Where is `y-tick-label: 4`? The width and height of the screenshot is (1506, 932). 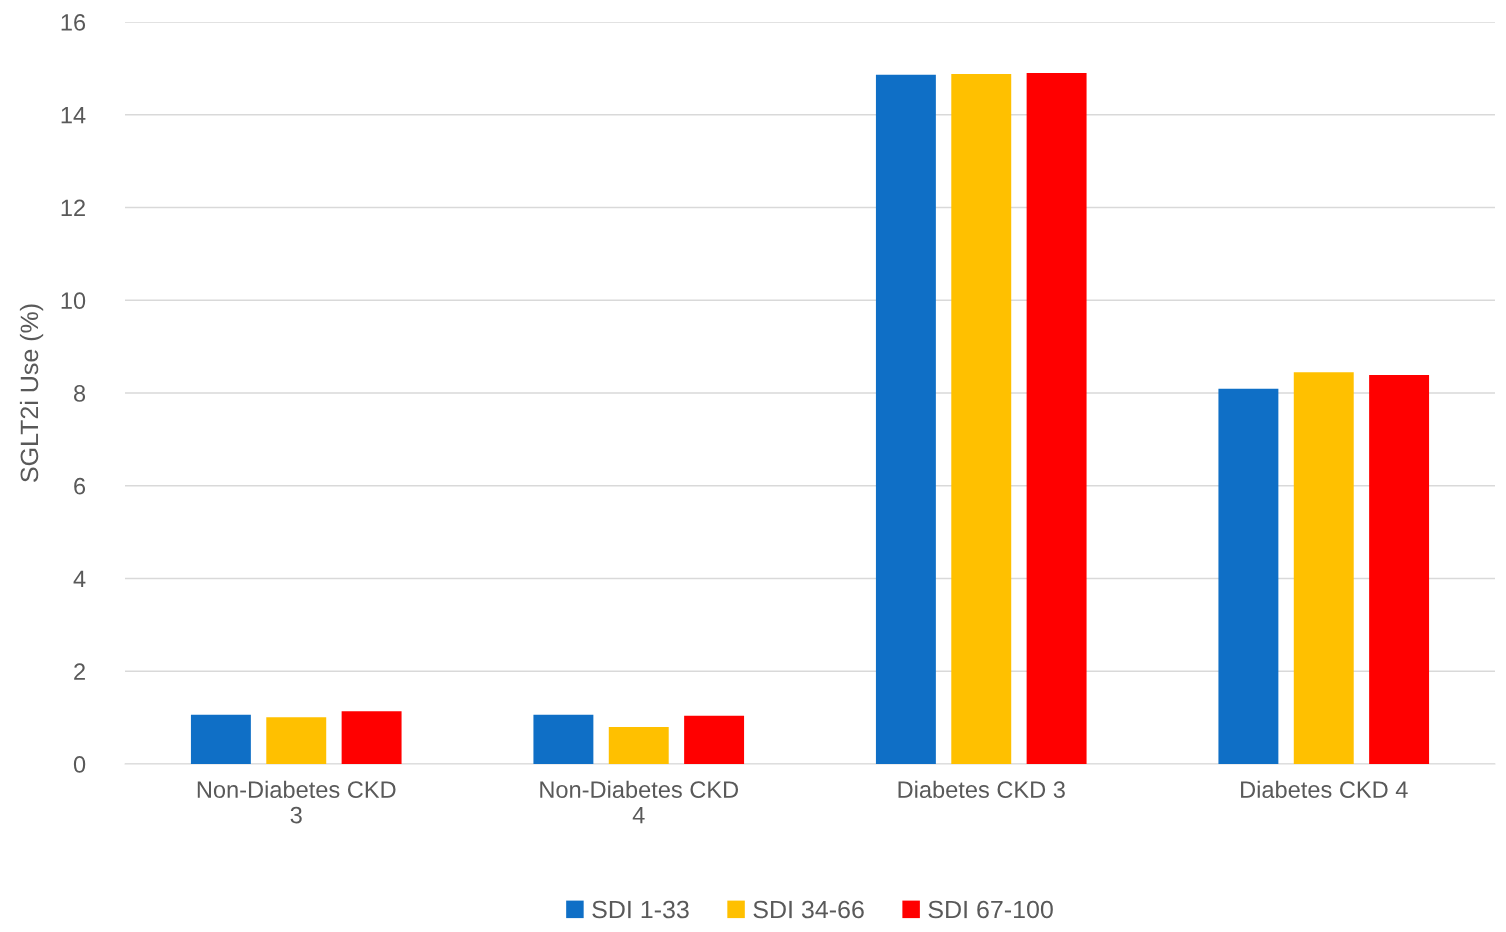 y-tick-label: 4 is located at coordinates (79, 579).